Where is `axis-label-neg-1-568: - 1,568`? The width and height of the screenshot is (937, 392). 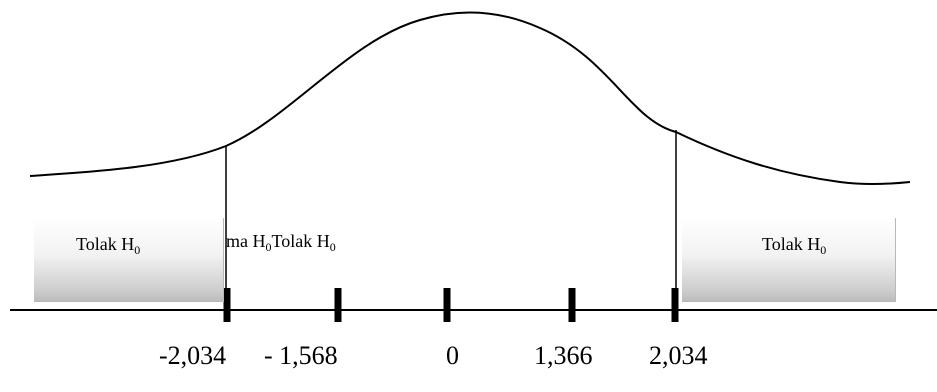
axis-label-neg-1-568: - 1,568 is located at coordinates (301, 355).